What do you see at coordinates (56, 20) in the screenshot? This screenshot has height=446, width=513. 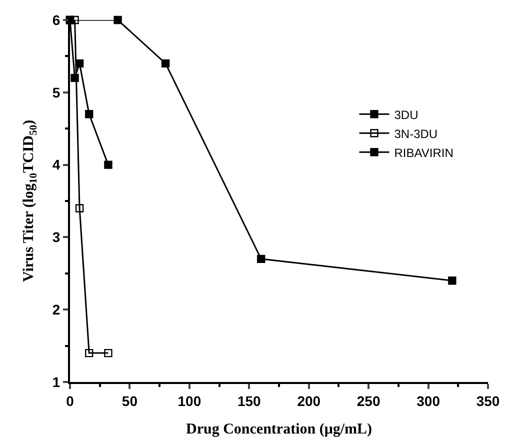 I see `y-tick-label: 6` at bounding box center [56, 20].